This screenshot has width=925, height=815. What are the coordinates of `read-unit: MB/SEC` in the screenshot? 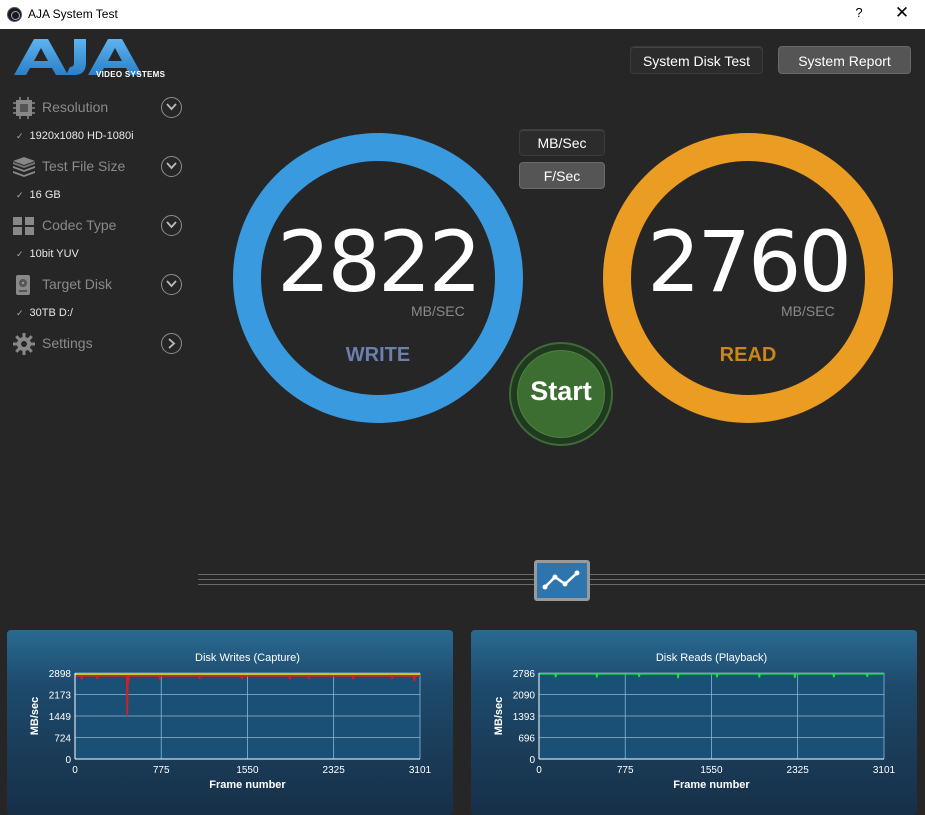 It's located at (808, 311).